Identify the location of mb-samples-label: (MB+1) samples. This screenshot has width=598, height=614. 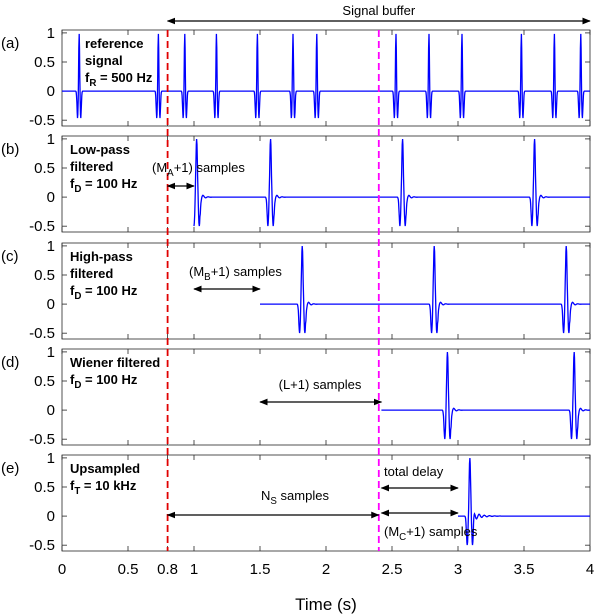
(235, 273).